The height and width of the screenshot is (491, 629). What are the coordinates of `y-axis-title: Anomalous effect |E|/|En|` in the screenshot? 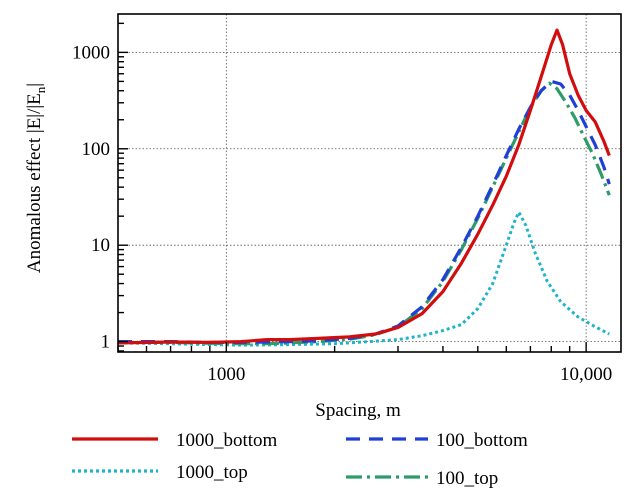 It's located at (36, 178).